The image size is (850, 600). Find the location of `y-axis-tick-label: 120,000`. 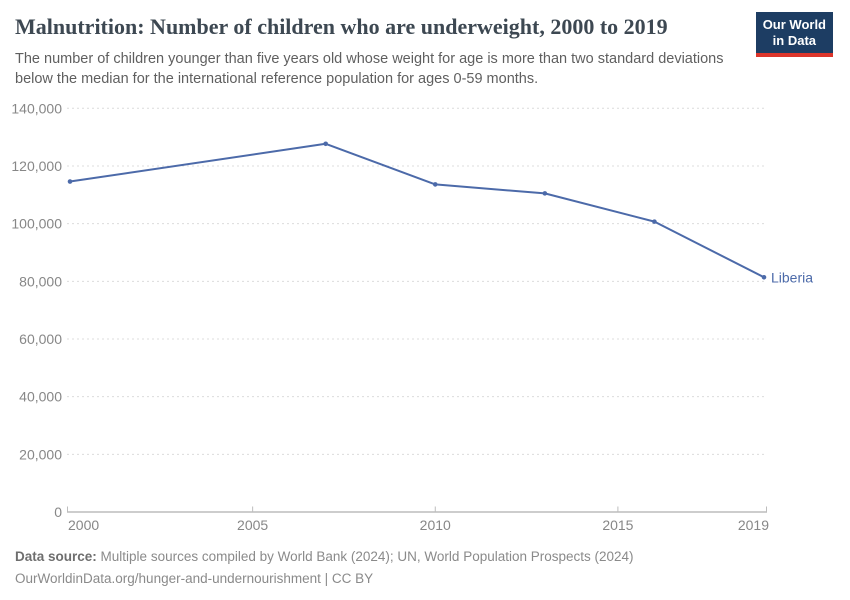

y-axis-tick-label: 120,000 is located at coordinates (36, 166).